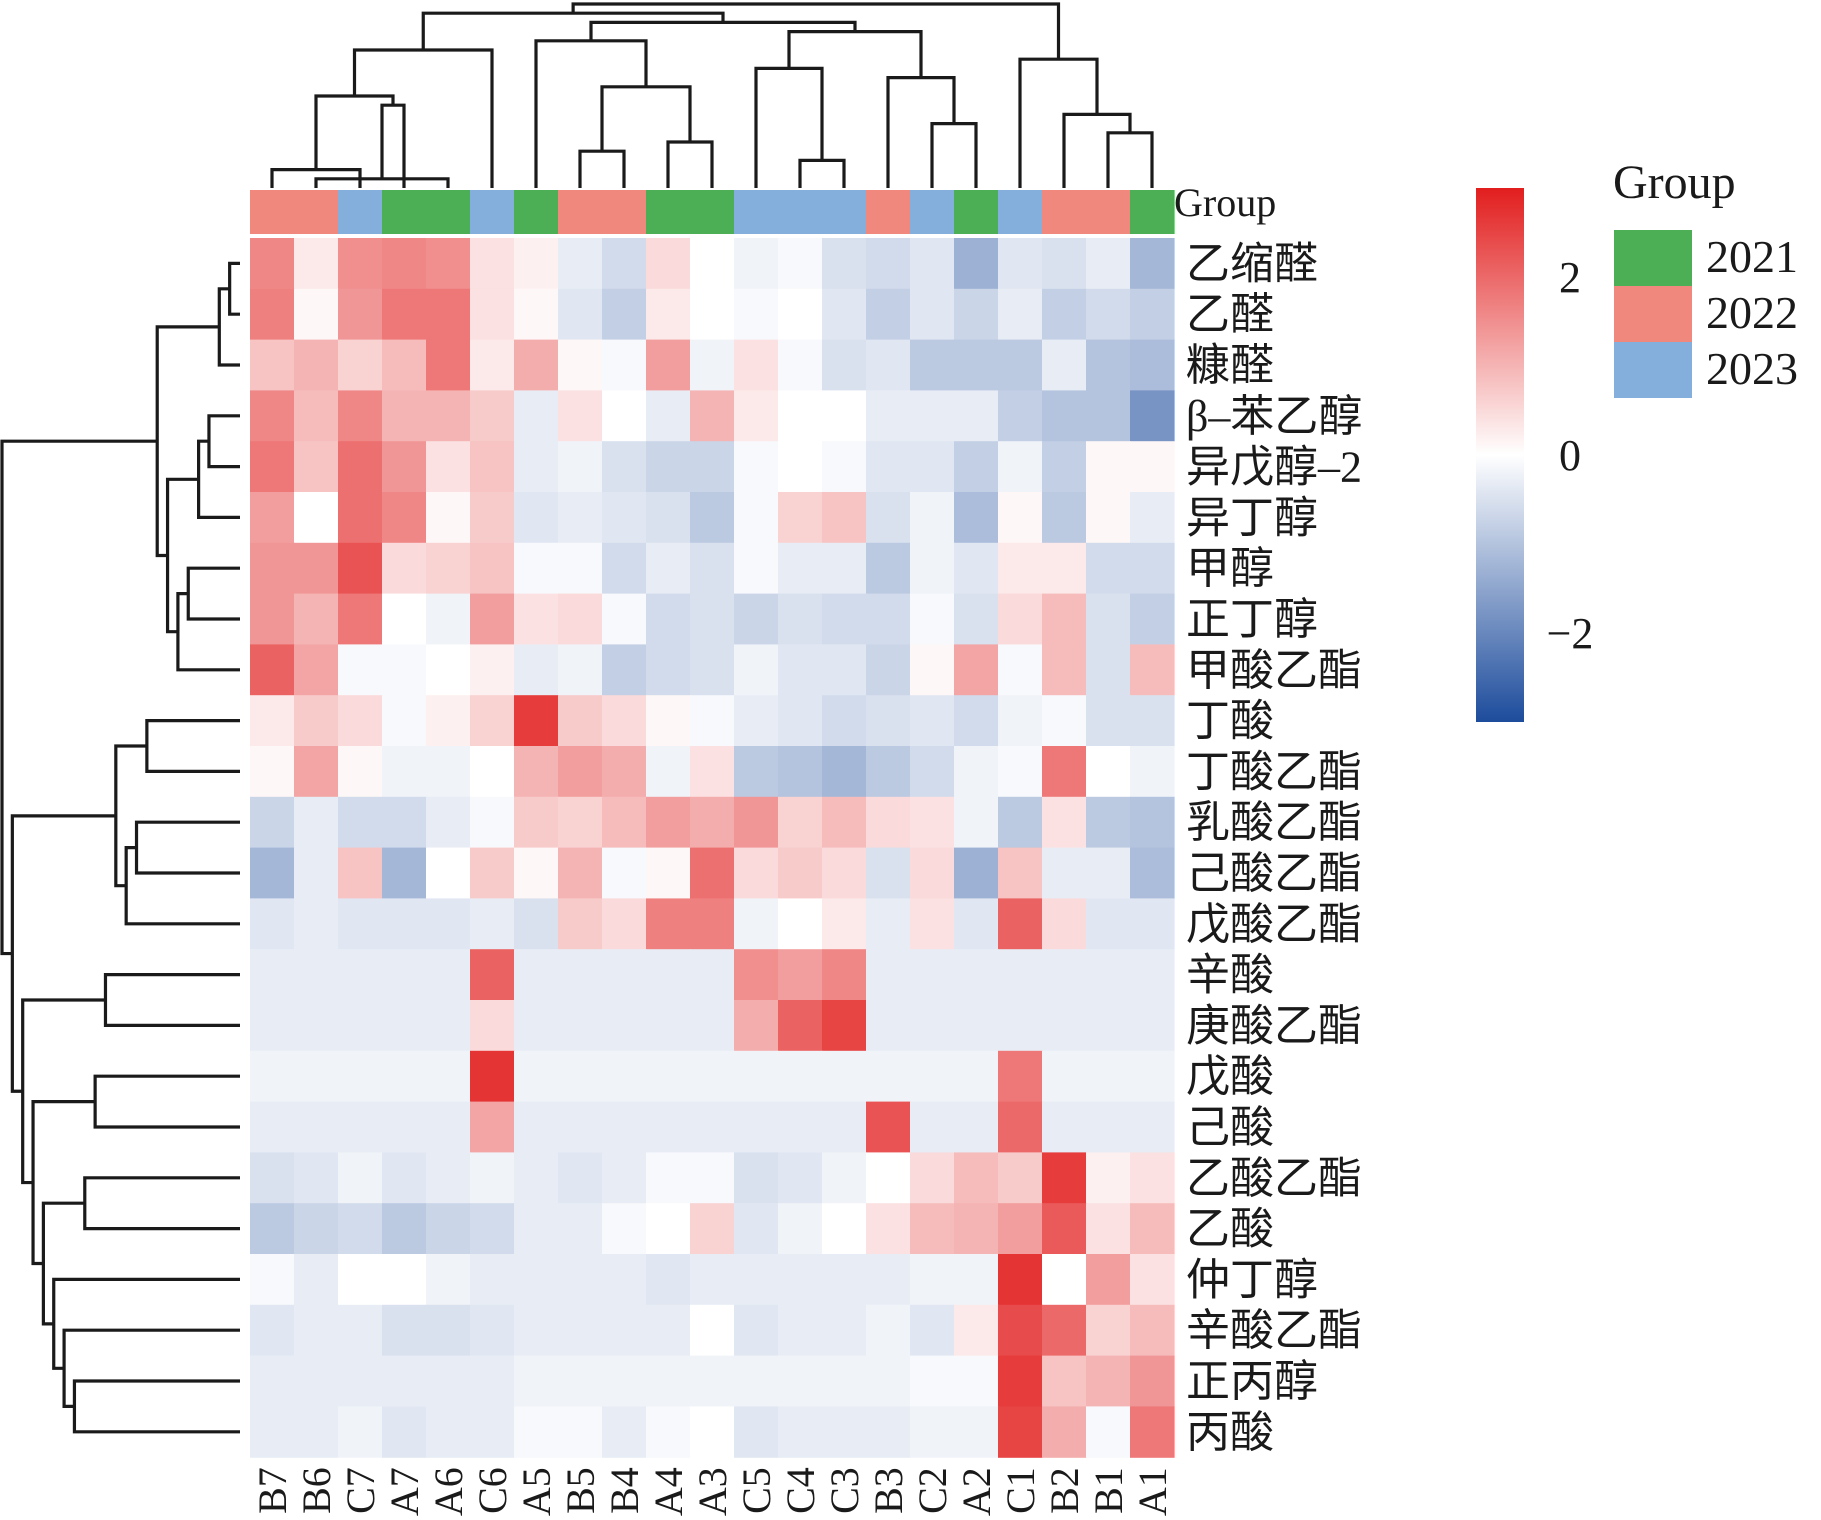 The width and height of the screenshot is (1821, 1520). What do you see at coordinates (1020, 1490) in the screenshot?
I see `column-label: C1` at bounding box center [1020, 1490].